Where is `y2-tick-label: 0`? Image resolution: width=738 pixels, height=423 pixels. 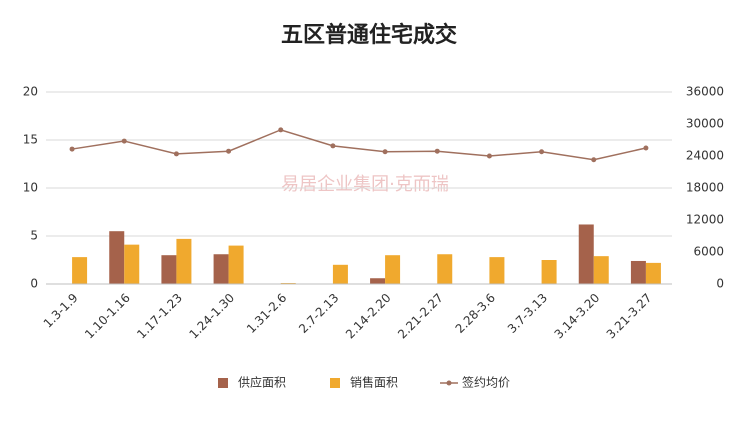 y2-tick-label: 0 is located at coordinates (720, 284).